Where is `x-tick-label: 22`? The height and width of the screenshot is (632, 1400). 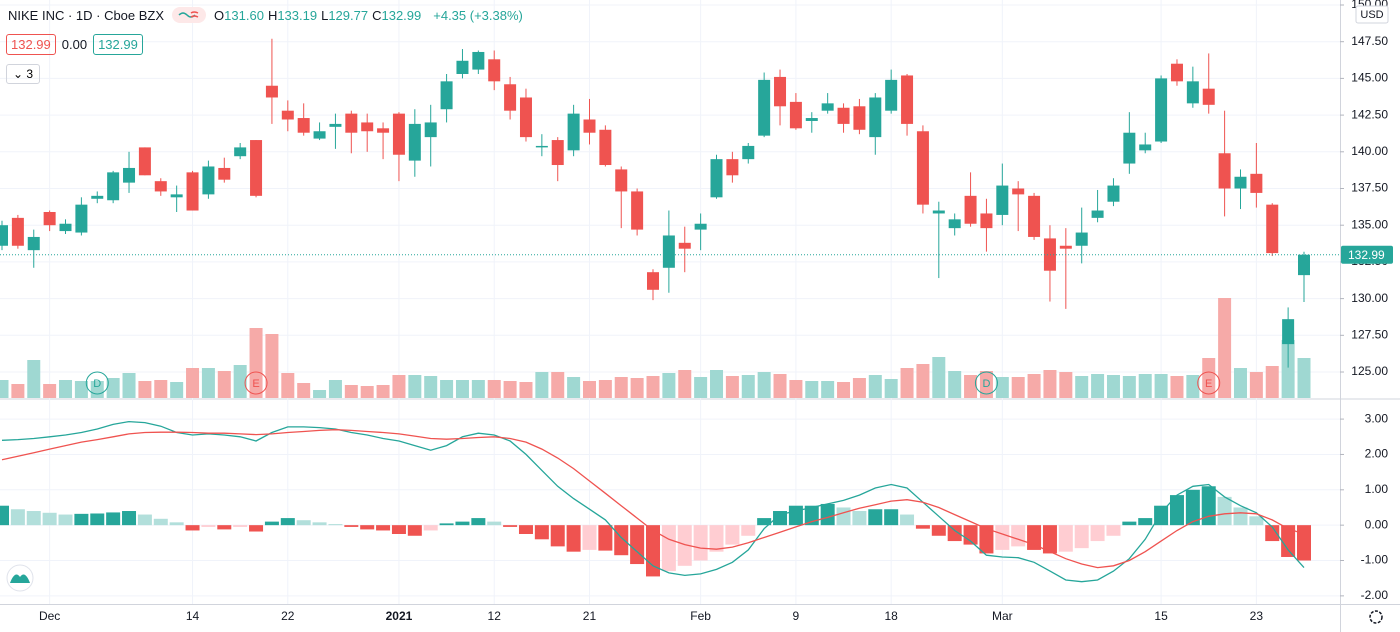
x-tick-label: 22 is located at coordinates (288, 616).